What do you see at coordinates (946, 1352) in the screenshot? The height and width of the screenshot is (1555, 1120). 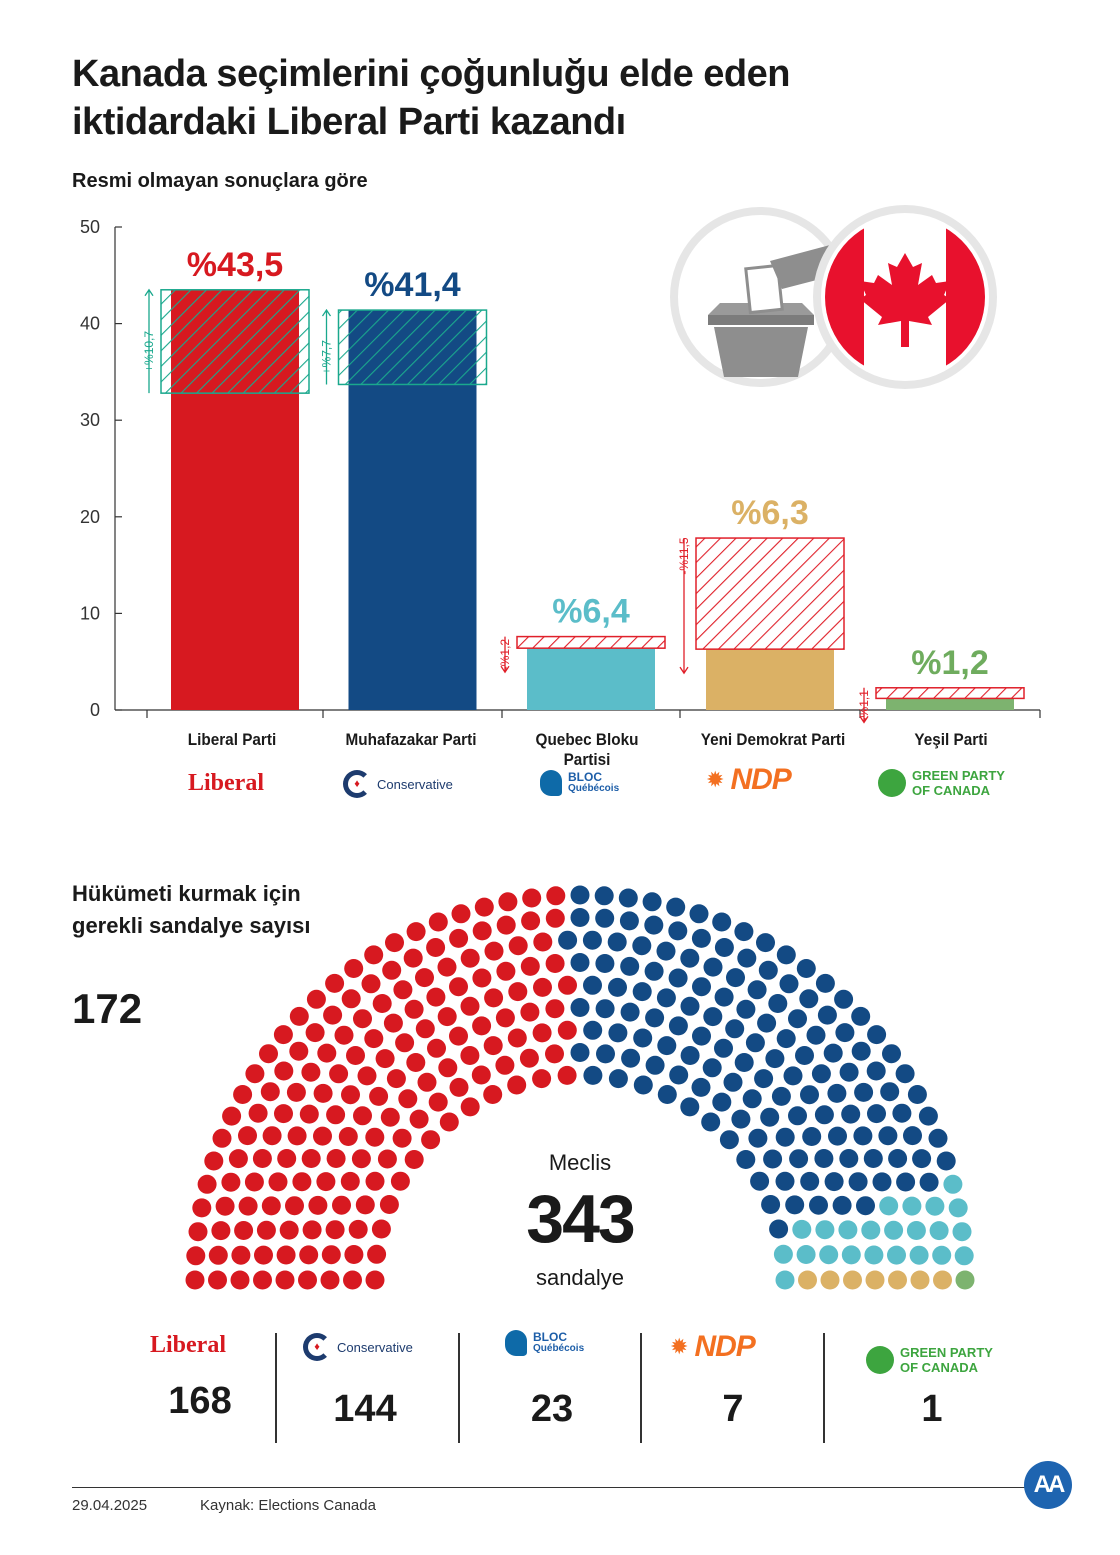 I see `green-logo-line1: GREEN PARTY` at bounding box center [946, 1352].